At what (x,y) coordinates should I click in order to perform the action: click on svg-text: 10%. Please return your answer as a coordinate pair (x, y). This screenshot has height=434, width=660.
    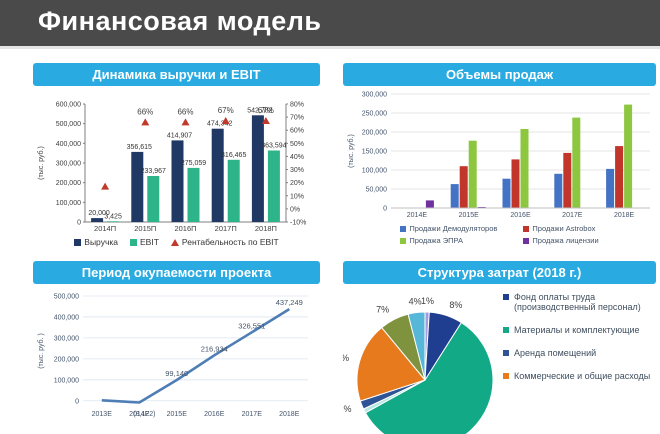
    Looking at the image, I should click on (297, 196).